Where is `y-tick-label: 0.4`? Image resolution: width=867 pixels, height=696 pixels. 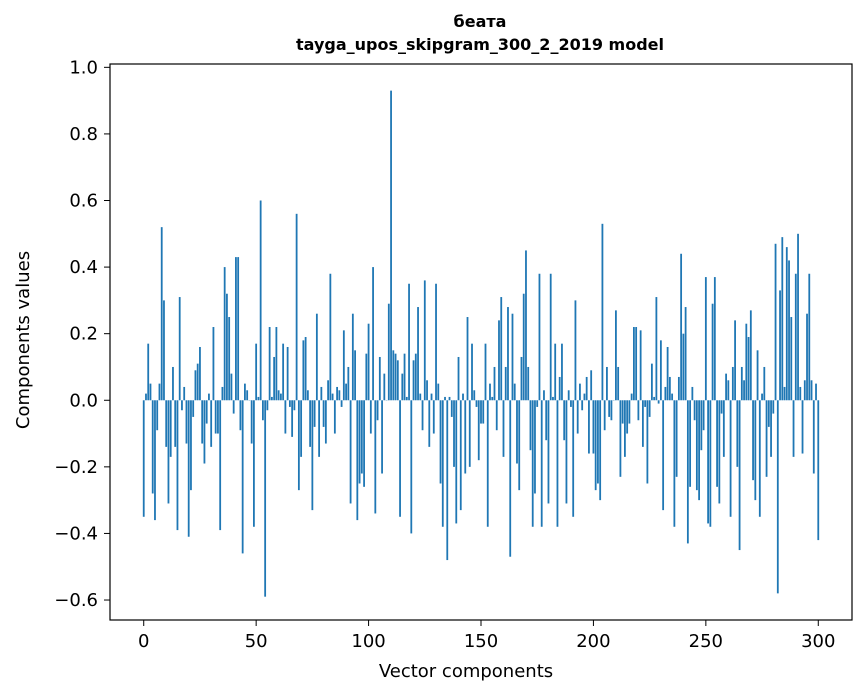 y-tick-label: 0.4 is located at coordinates (83, 267).